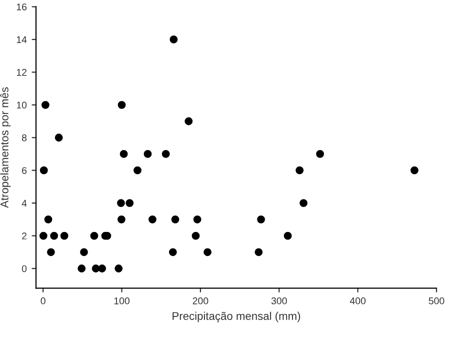 The width and height of the screenshot is (450, 337). I want to click on x-tick-label: 500, so click(436, 300).